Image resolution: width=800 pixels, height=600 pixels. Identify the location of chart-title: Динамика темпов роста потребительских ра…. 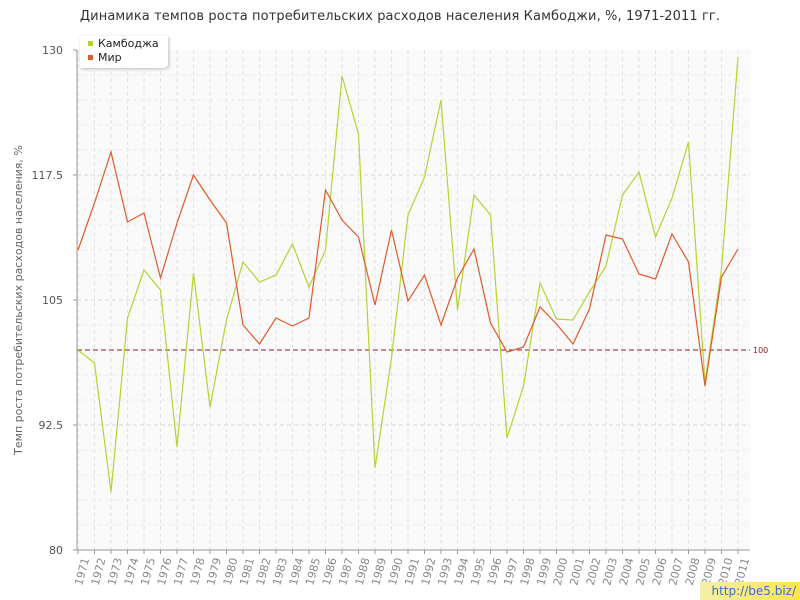
(400, 16).